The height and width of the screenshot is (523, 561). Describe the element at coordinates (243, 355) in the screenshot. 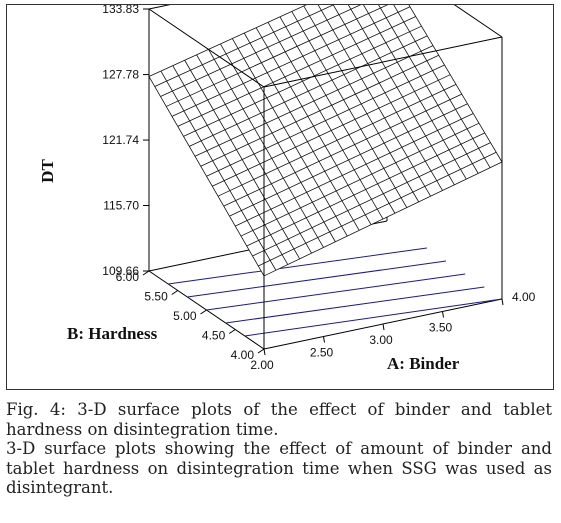

I see `y-tick-label: 4.00` at that location.